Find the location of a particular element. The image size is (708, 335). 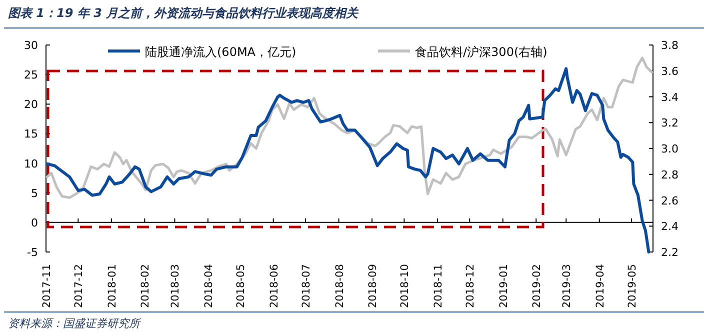

x-tick-label: 2019-01 is located at coordinates (504, 286).